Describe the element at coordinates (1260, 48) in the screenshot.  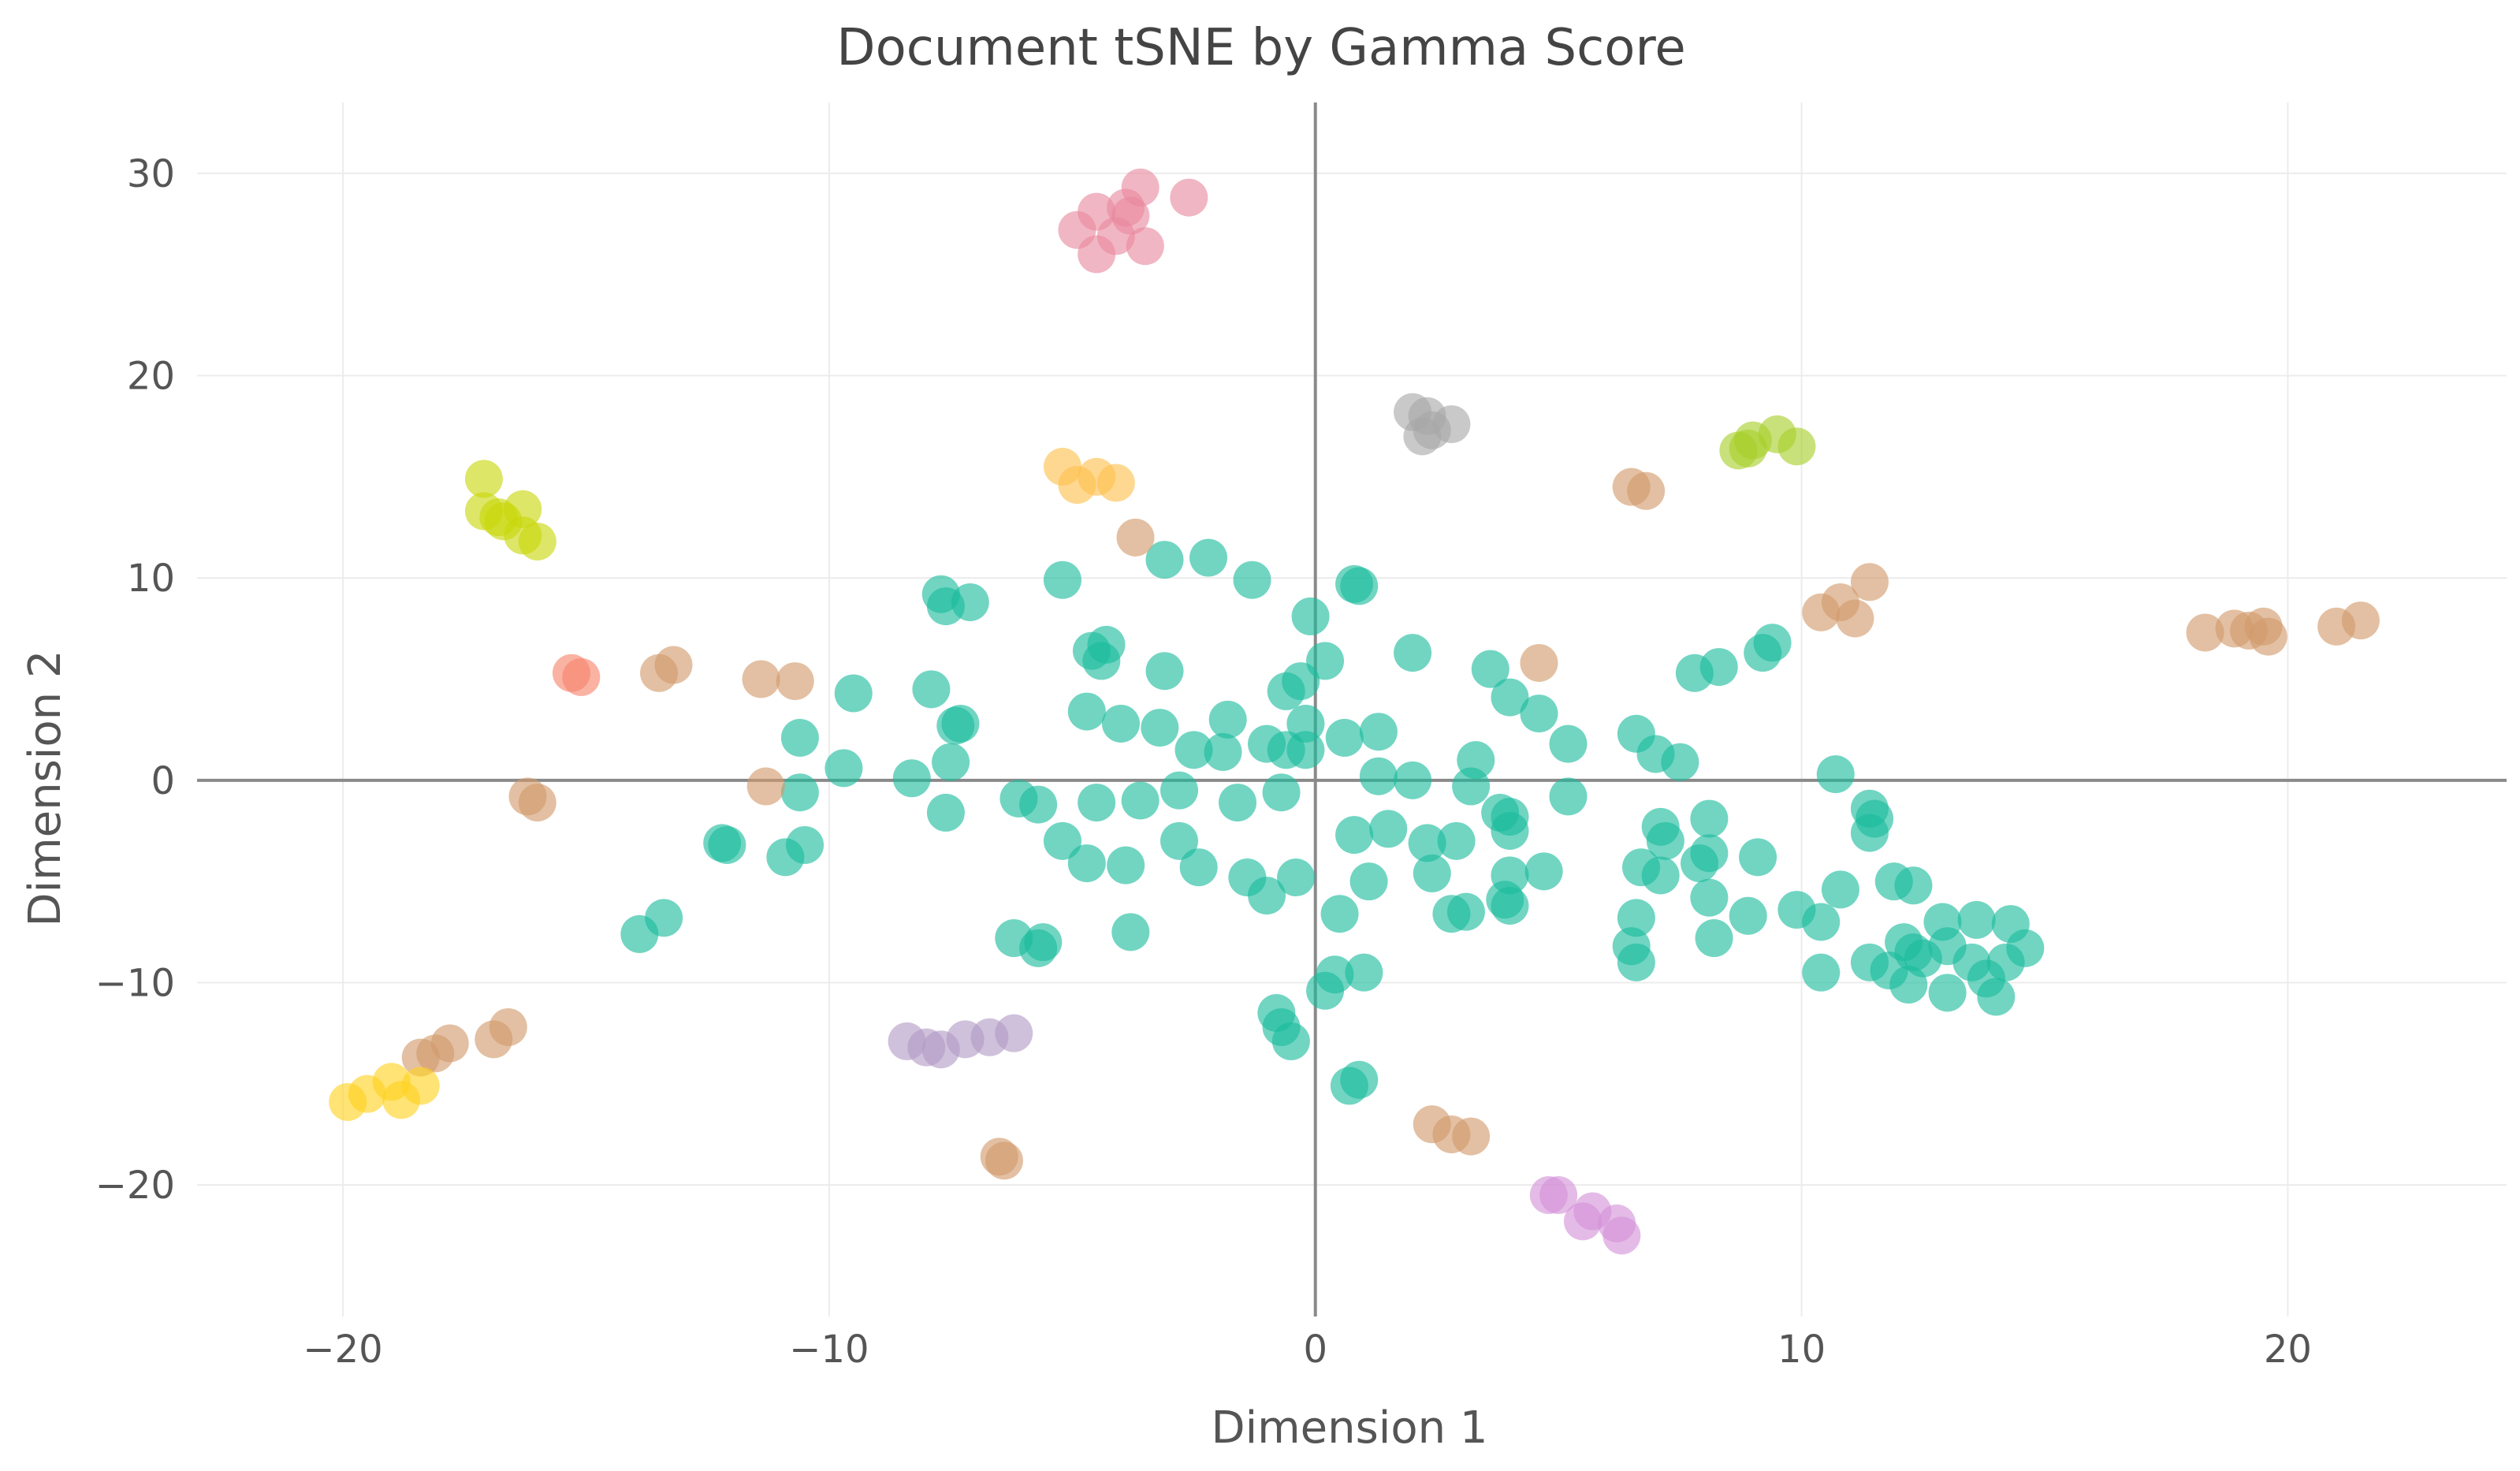
I see `chart-title: Document tSNE by Gamma Score` at that location.